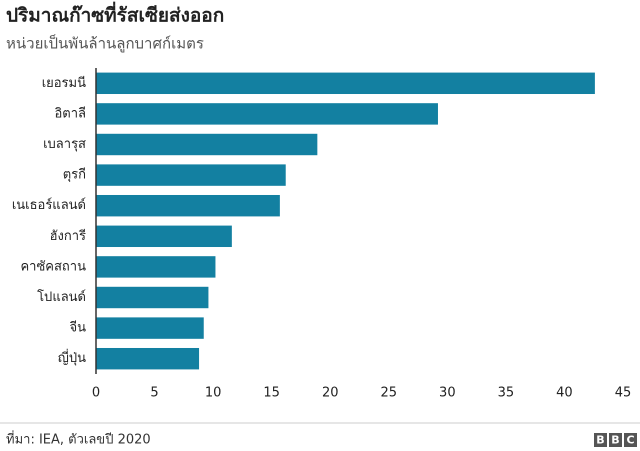 The width and height of the screenshot is (640, 451). Describe the element at coordinates (64, 144) in the screenshot. I see `y-tick-label: เบลารุส` at that location.